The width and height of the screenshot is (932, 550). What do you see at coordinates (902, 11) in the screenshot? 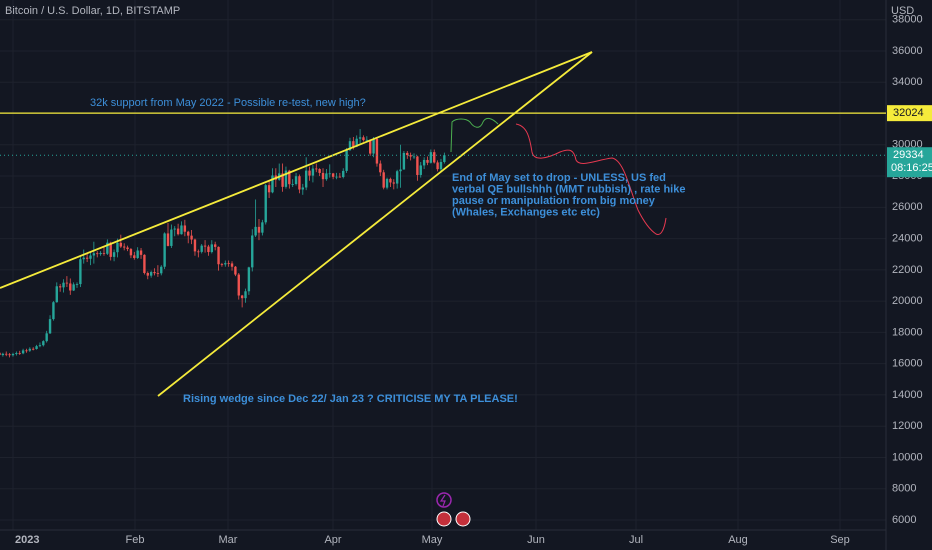
I see `currency-label: USD` at bounding box center [902, 11].